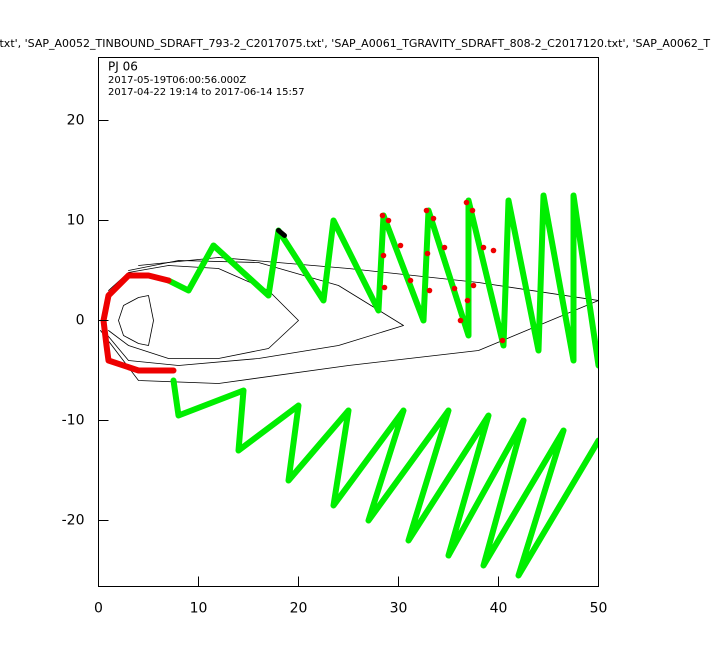  What do you see at coordinates (499, 609) in the screenshot?
I see `x-tick-label: 40` at bounding box center [499, 609].